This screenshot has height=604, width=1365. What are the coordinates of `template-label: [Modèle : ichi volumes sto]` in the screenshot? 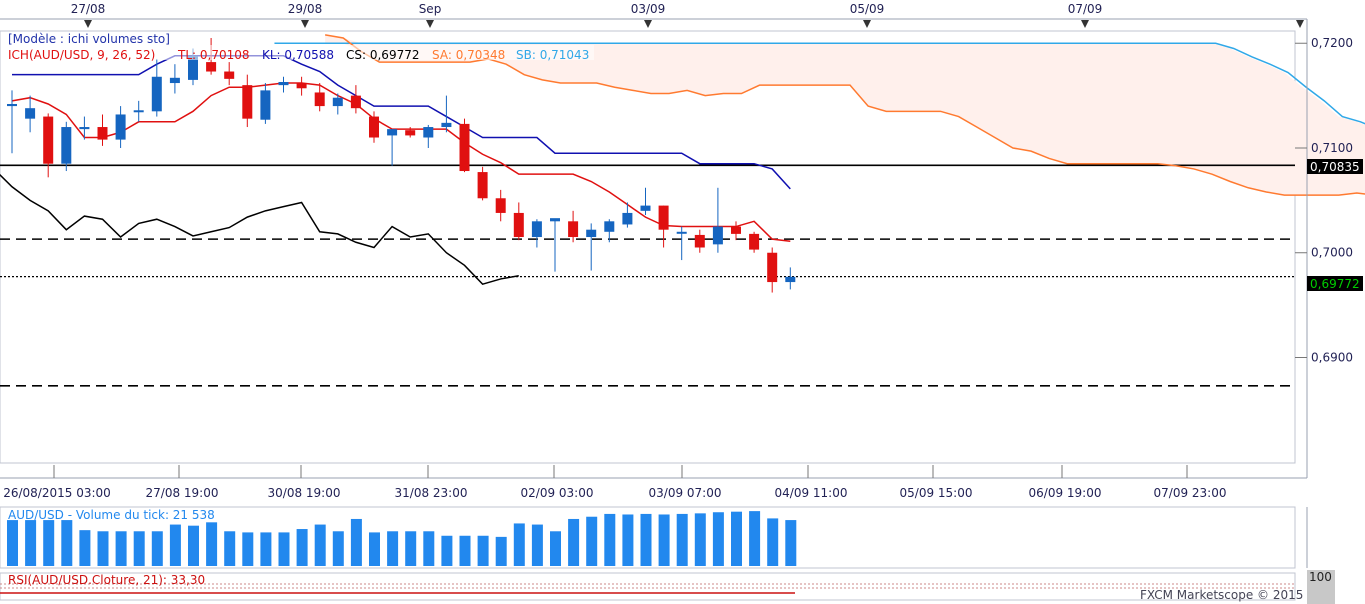 It's located at (89, 39).